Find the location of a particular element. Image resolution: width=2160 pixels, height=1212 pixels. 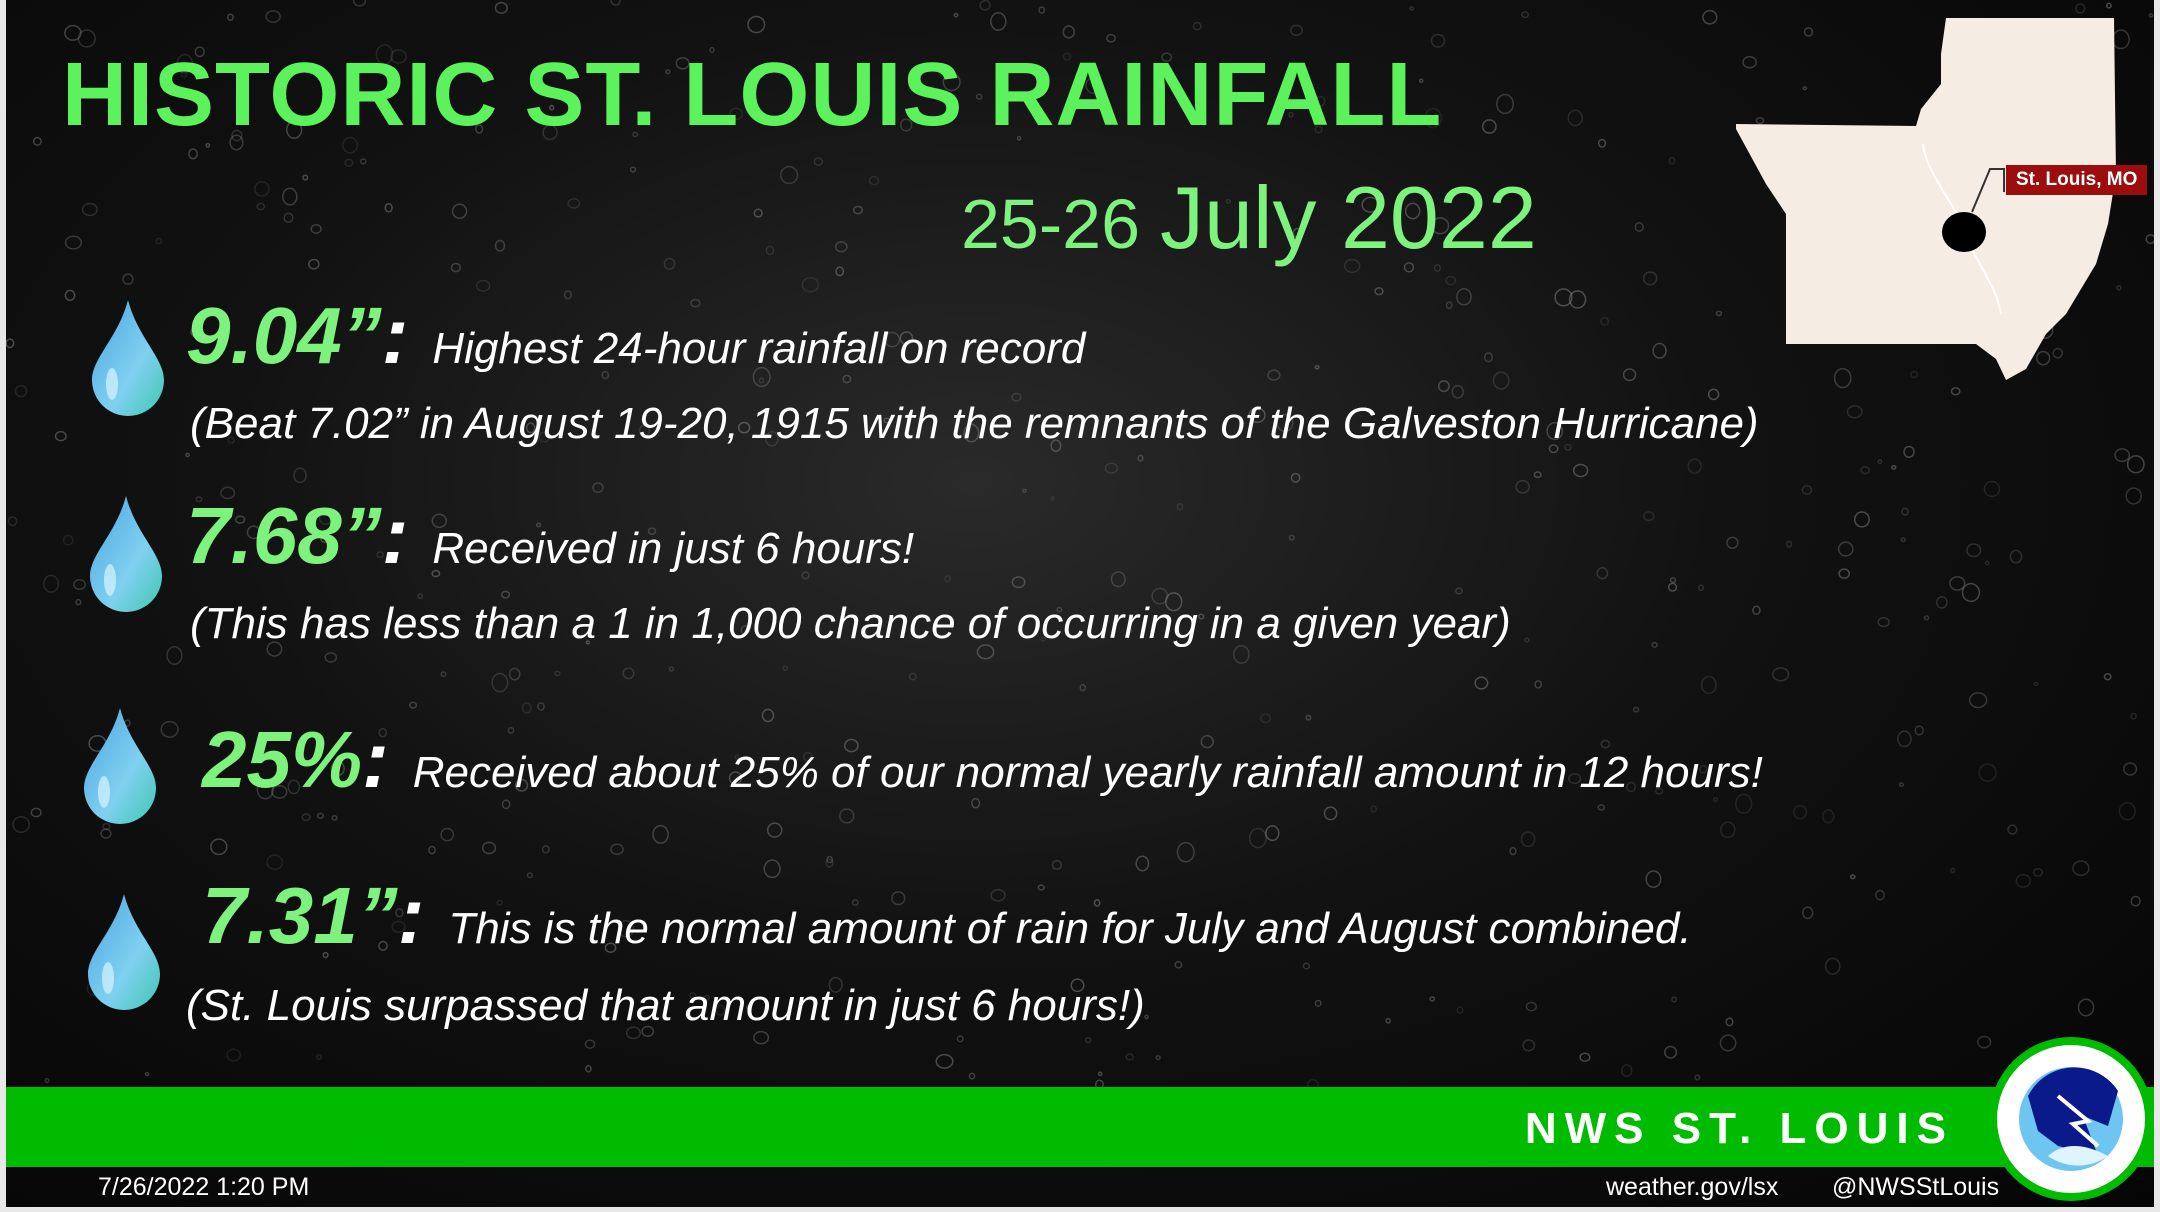

missouri-illinois-map is located at coordinates (1926, 199).